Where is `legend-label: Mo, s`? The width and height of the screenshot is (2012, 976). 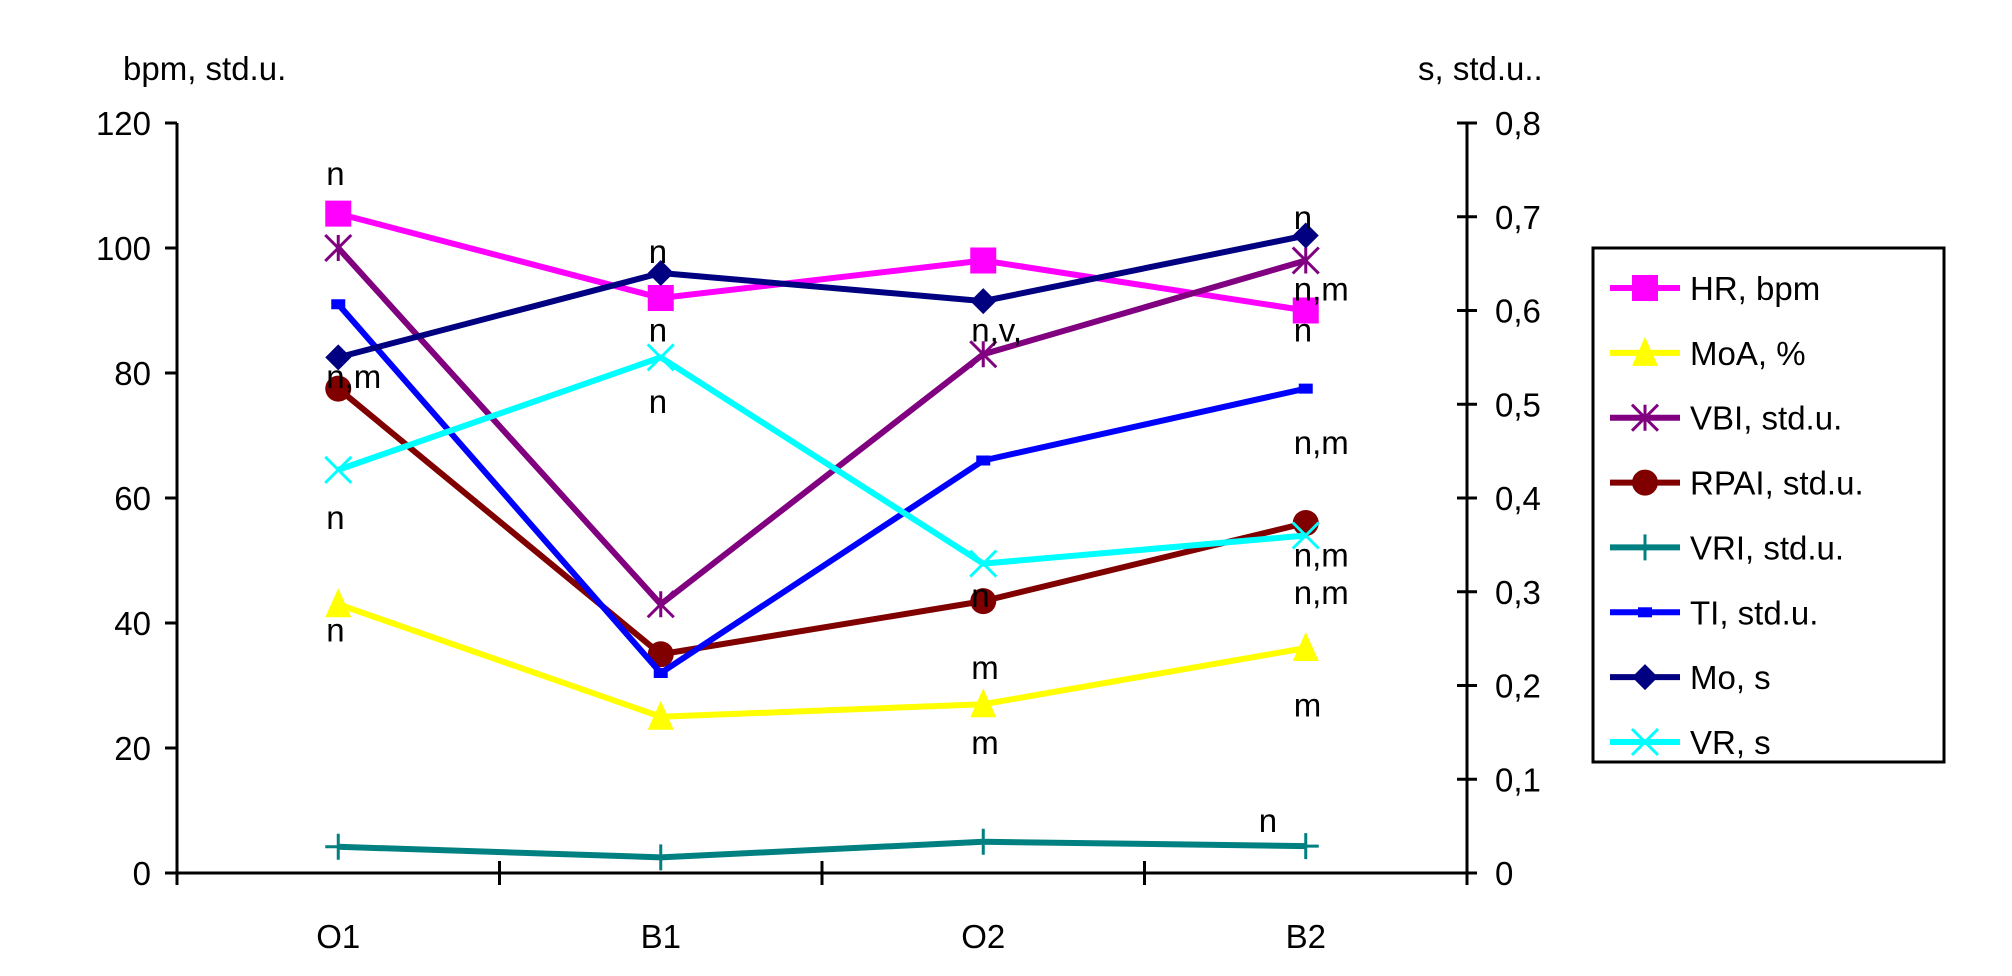 legend-label: Mo, s is located at coordinates (1730, 677).